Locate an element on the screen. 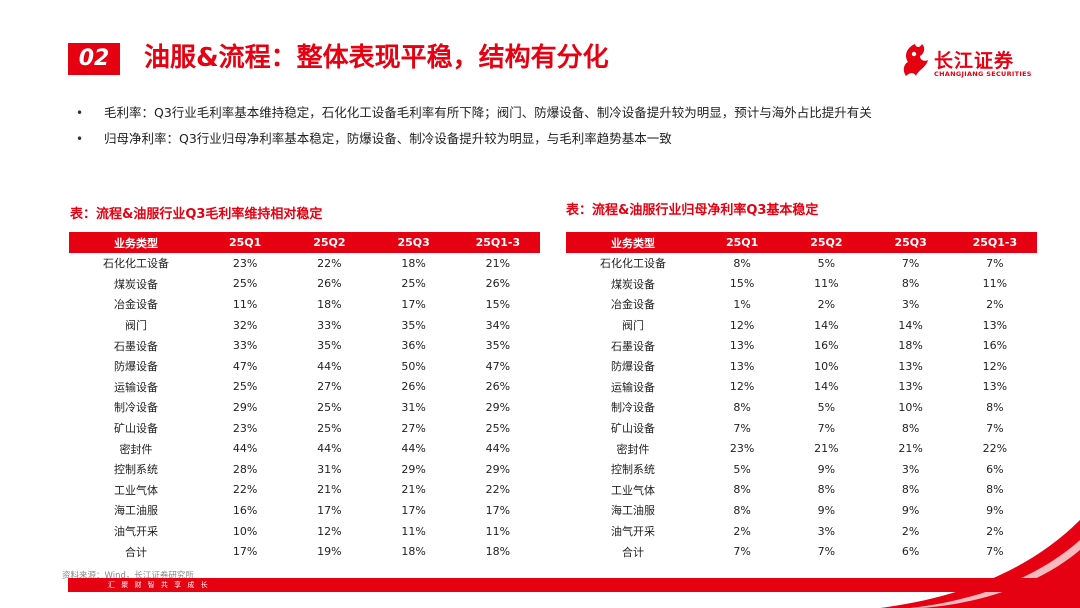 This screenshot has height=608, width=1080. value-cell: 47% is located at coordinates (498, 366).